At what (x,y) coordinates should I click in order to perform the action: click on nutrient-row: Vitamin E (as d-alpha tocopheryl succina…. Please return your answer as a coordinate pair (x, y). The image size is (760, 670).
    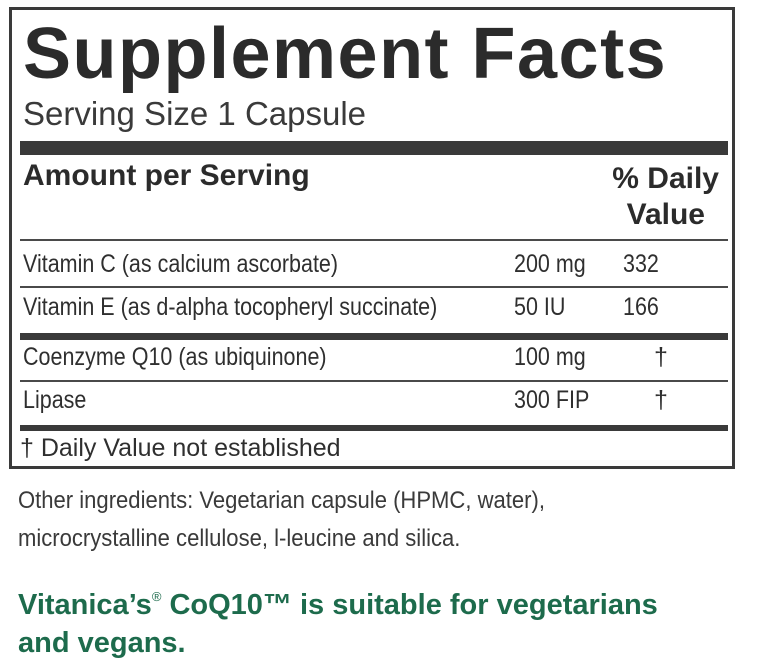
    Looking at the image, I should click on (372, 307).